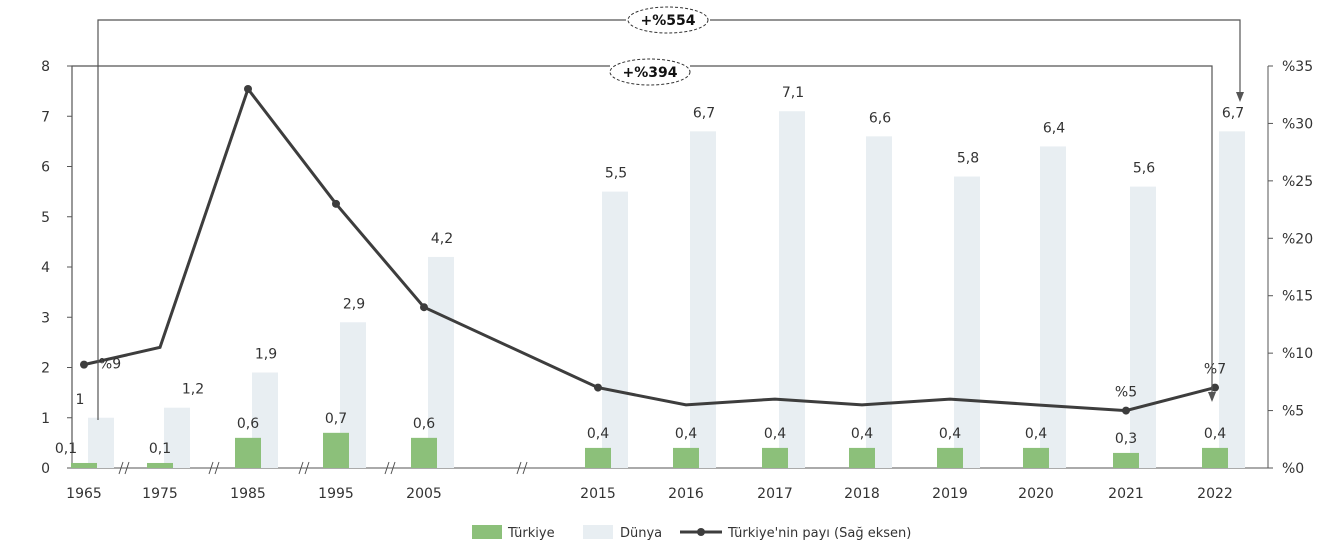 The height and width of the screenshot is (555, 1341). I want to click on x-axis-tick-label: 1975, so click(160, 494).